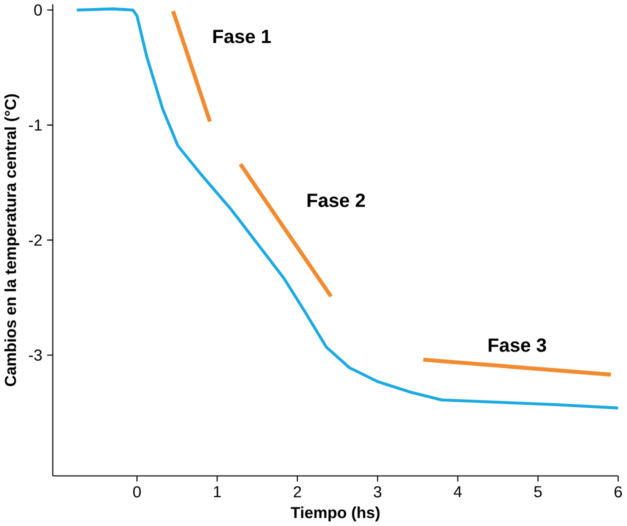 This screenshot has width=627, height=526. I want to click on x-tick-label: 5, so click(538, 492).